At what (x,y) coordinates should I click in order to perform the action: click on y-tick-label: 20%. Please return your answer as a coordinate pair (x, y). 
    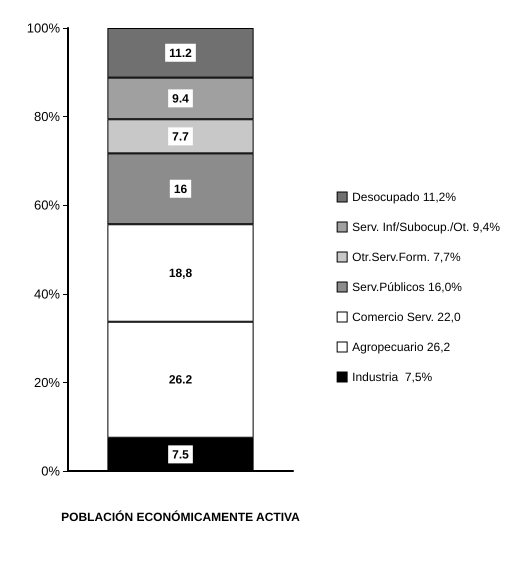
    Looking at the image, I should click on (47, 382).